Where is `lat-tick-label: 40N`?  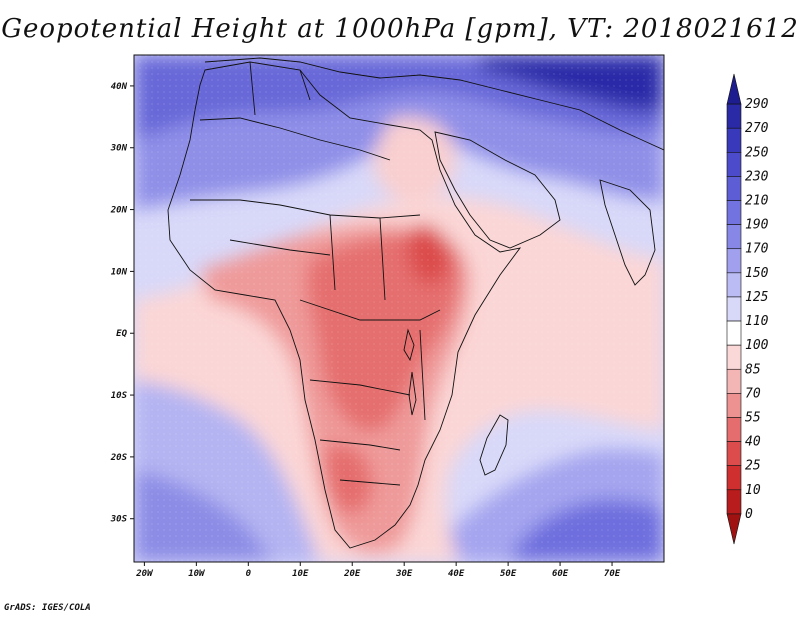 lat-tick-label: 40N is located at coordinates (119, 87).